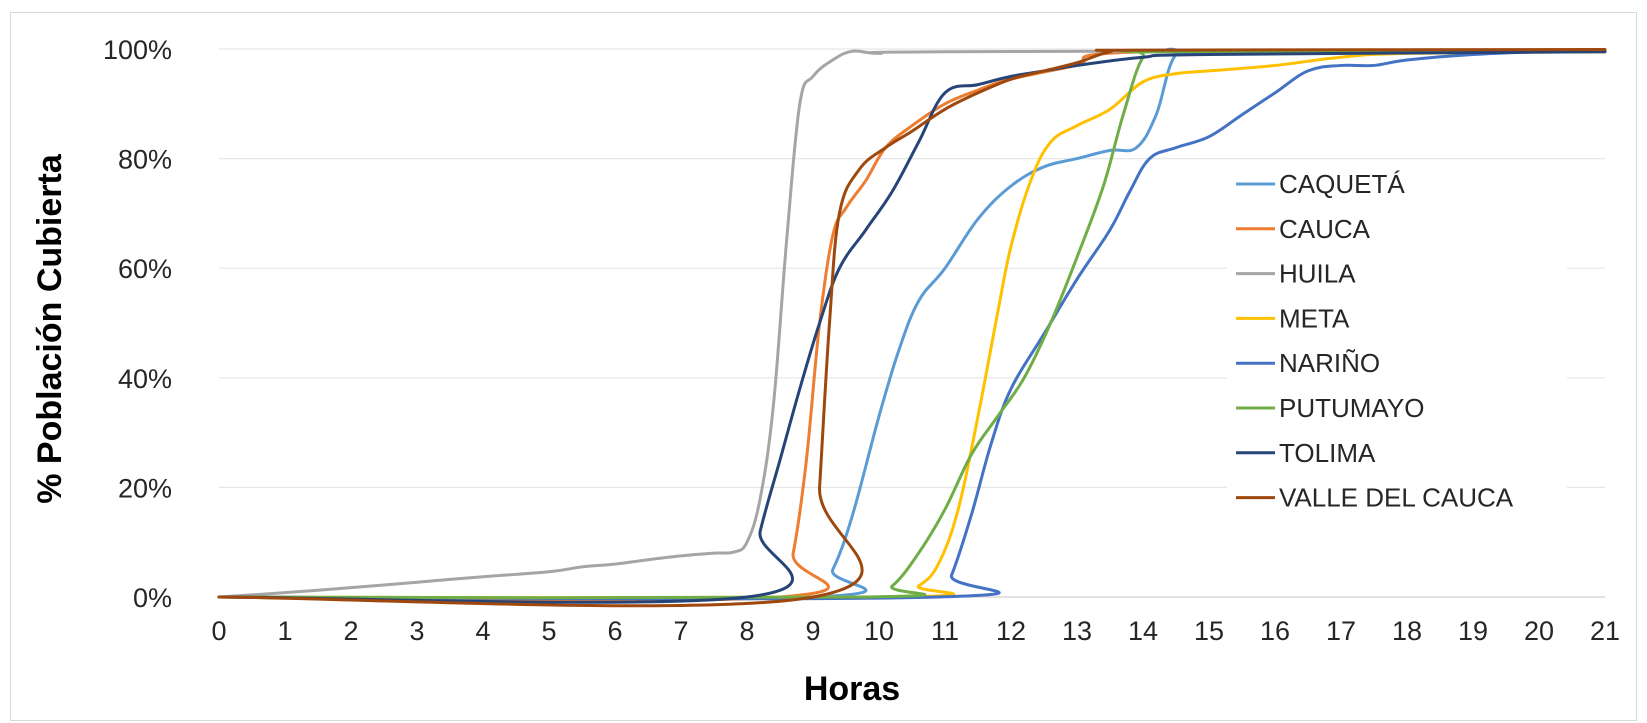 The image size is (1647, 723). Describe the element at coordinates (482, 631) in the screenshot. I see `x-tick-label: 4` at that location.